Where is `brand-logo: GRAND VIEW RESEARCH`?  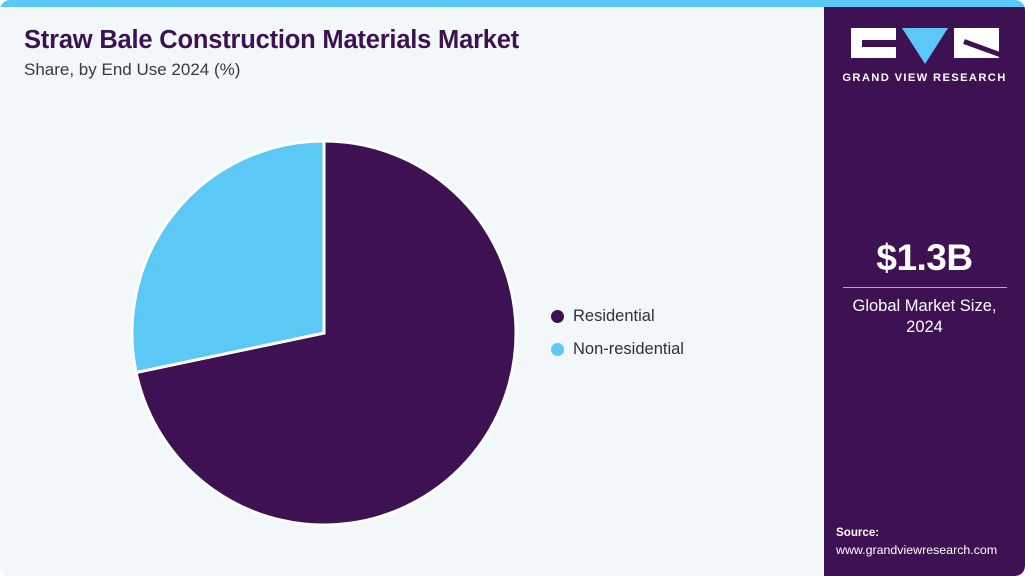
brand-logo: GRAND VIEW RESEARCH is located at coordinates (924, 56).